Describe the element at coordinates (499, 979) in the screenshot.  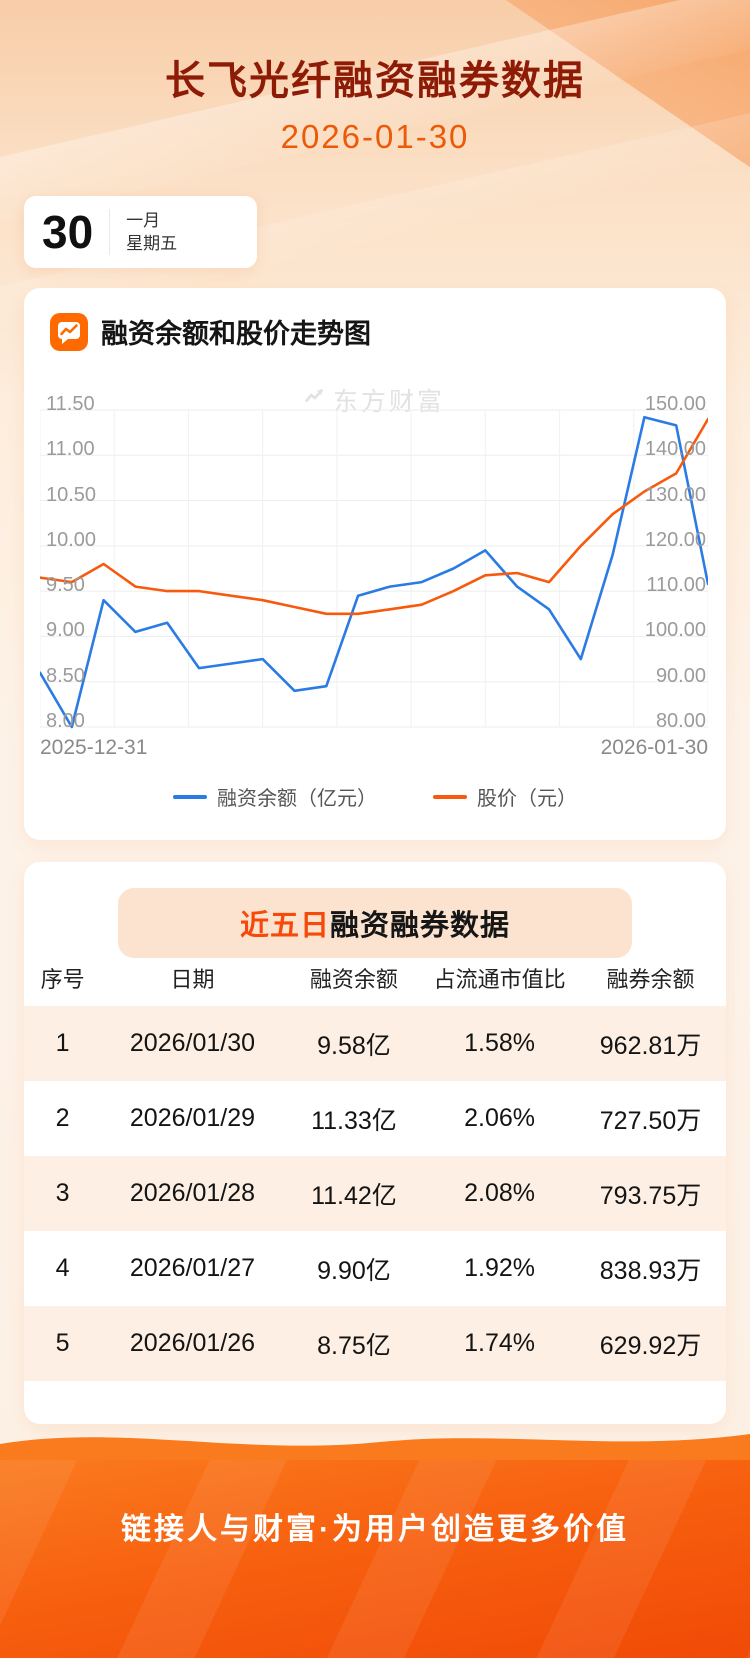
I see `table-cell: 占流通市值比` at that location.